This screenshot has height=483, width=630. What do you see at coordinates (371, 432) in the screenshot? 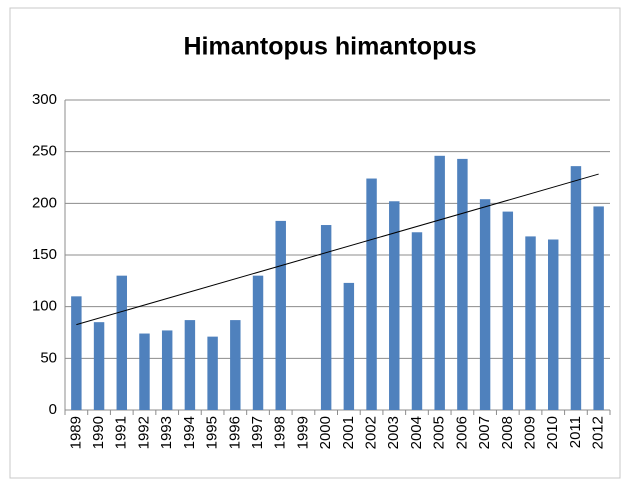
I see `x-tick-label: 2002` at bounding box center [371, 432].